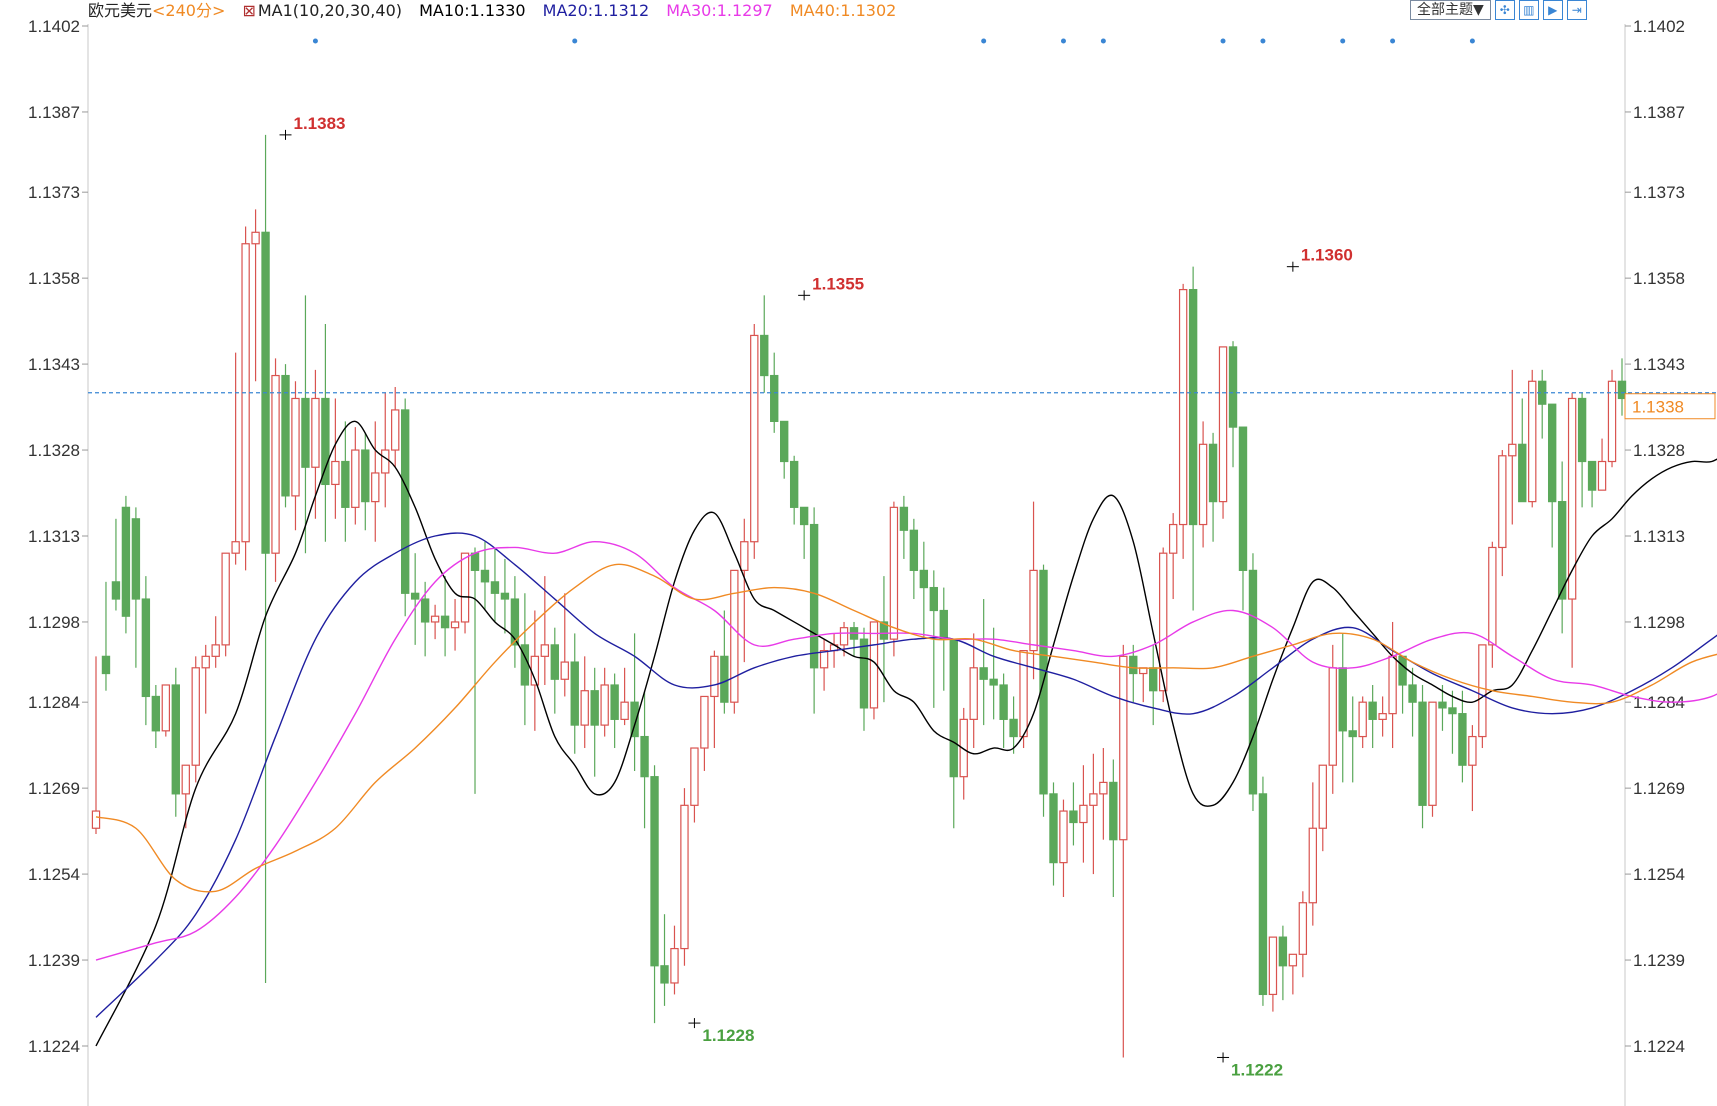 This screenshot has height=1106, width=1717. Describe the element at coordinates (1528, 10) in the screenshot. I see `split-view-icon: ▥` at that location.